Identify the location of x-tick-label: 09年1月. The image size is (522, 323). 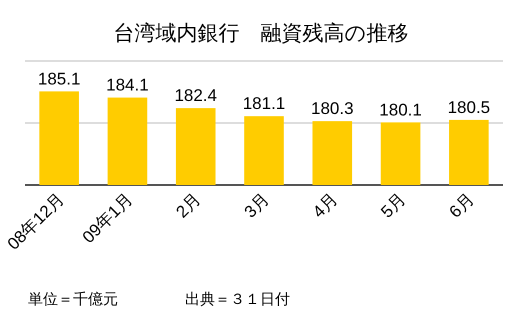
(107, 218).